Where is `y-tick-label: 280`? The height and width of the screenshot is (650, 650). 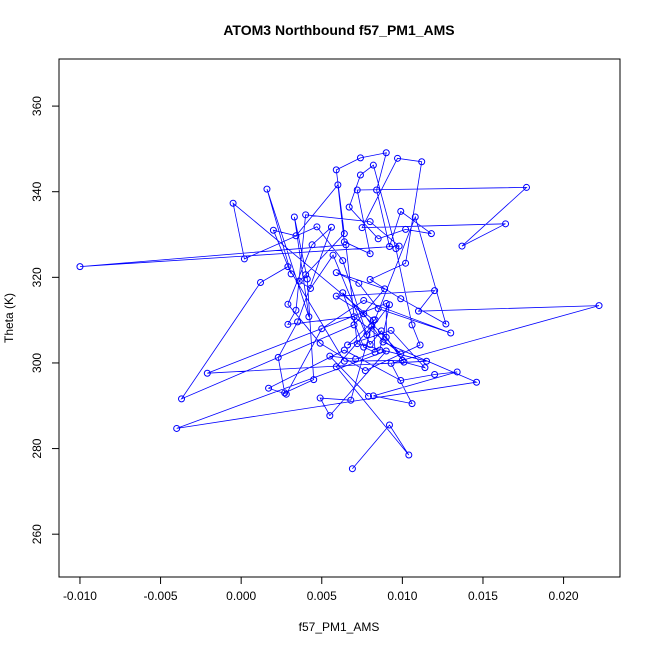
y-tick-label: 280 is located at coordinates (37, 448).